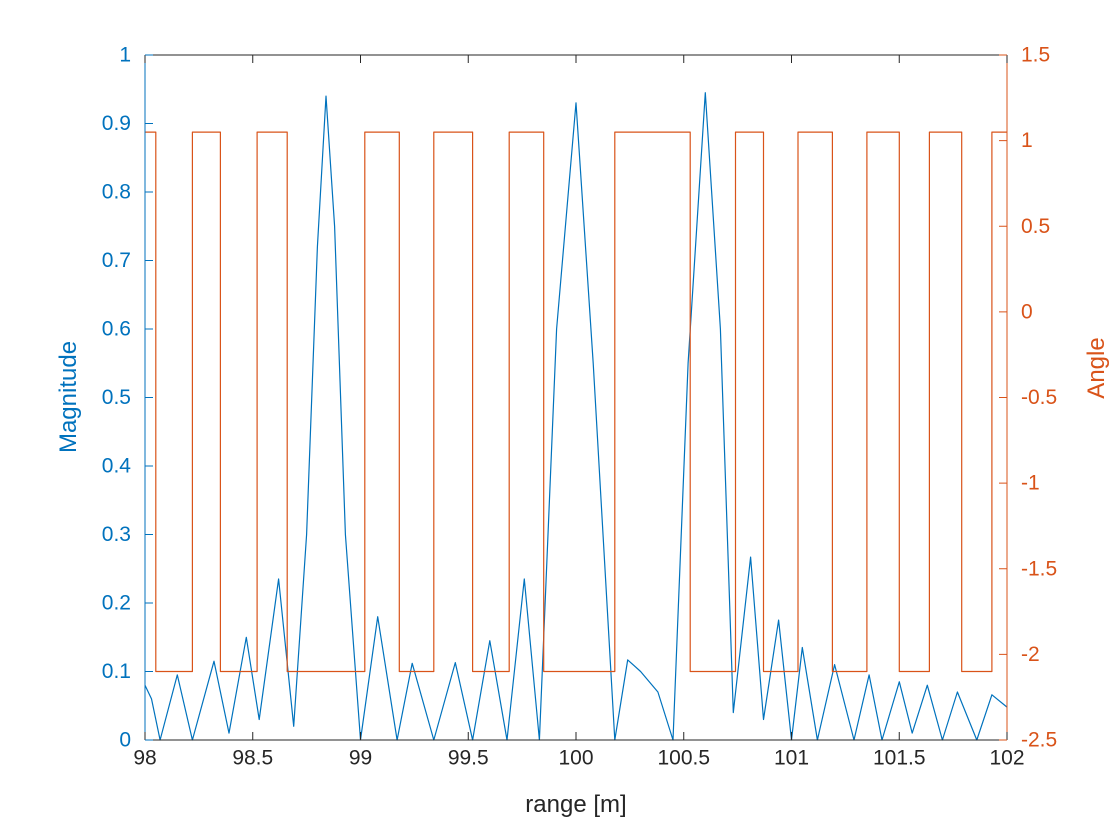 This screenshot has height=822, width=1114. I want to click on y-left-tick-label: 1, so click(125, 55).